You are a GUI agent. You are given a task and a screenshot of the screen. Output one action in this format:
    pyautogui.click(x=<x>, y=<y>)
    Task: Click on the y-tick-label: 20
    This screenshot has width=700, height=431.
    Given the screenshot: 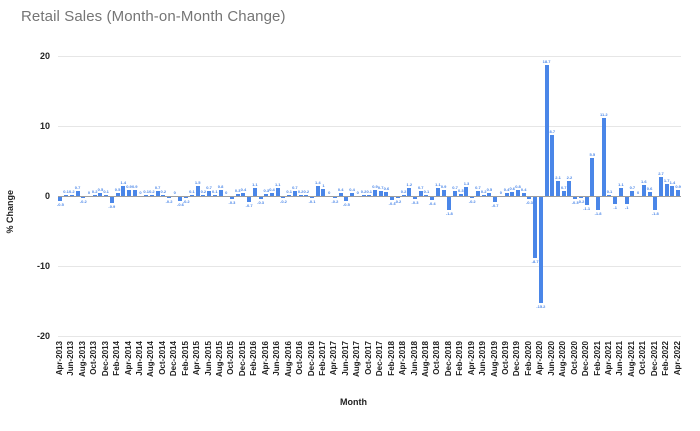 What is the action you would take?
    pyautogui.click(x=44, y=56)
    